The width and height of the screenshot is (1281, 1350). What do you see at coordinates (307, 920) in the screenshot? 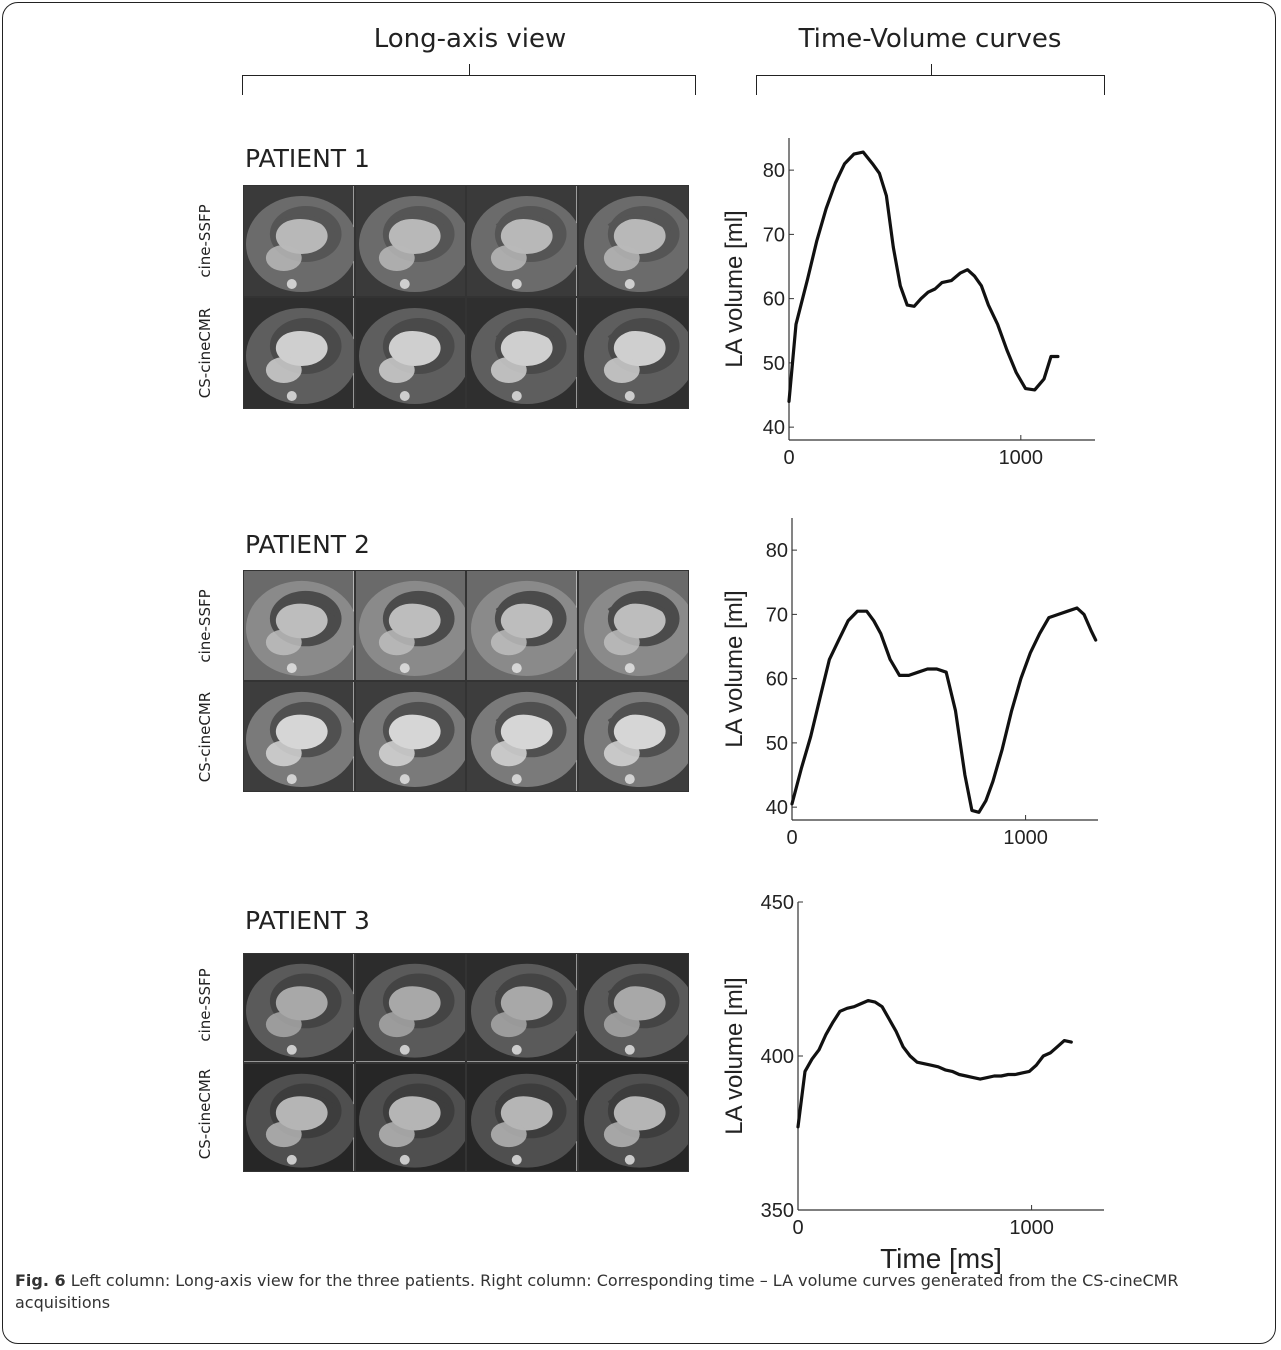
I see `patient-3-title: PATIENT 3` at bounding box center [307, 920].